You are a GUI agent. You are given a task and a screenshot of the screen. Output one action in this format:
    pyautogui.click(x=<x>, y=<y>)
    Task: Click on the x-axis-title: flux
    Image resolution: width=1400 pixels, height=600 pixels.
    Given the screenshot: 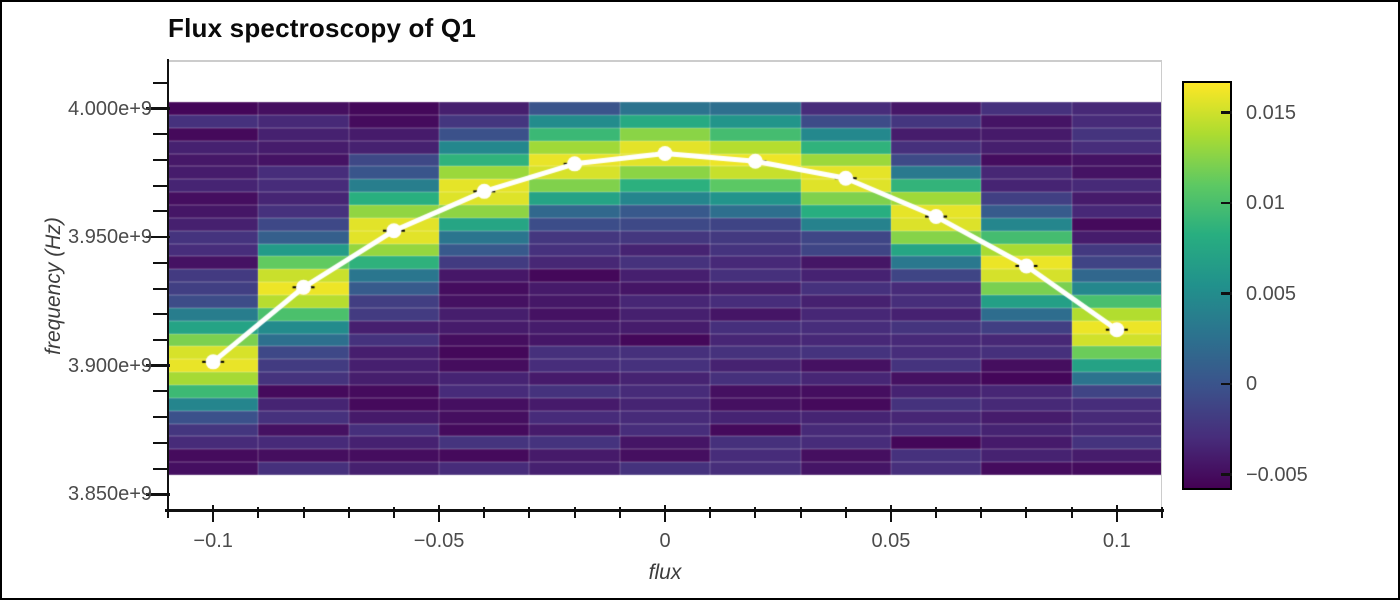 What is the action you would take?
    pyautogui.click(x=665, y=572)
    